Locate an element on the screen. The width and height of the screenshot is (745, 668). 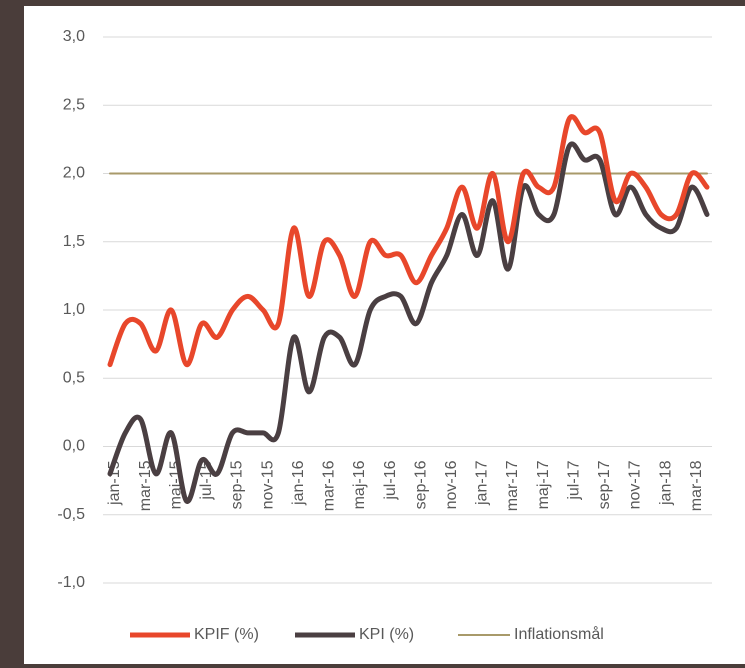
y-tick-label: 2,0 is located at coordinates (74, 173).